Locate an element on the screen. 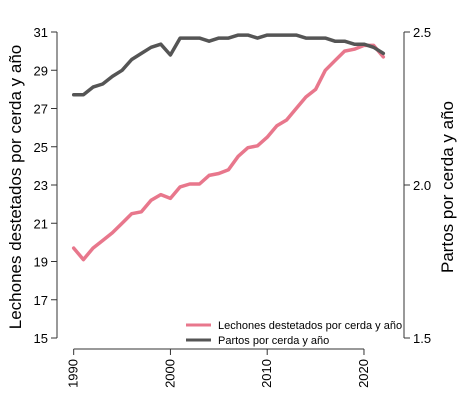 The height and width of the screenshot is (409, 467). right-tick-label: 2.0 is located at coordinates (422, 185).